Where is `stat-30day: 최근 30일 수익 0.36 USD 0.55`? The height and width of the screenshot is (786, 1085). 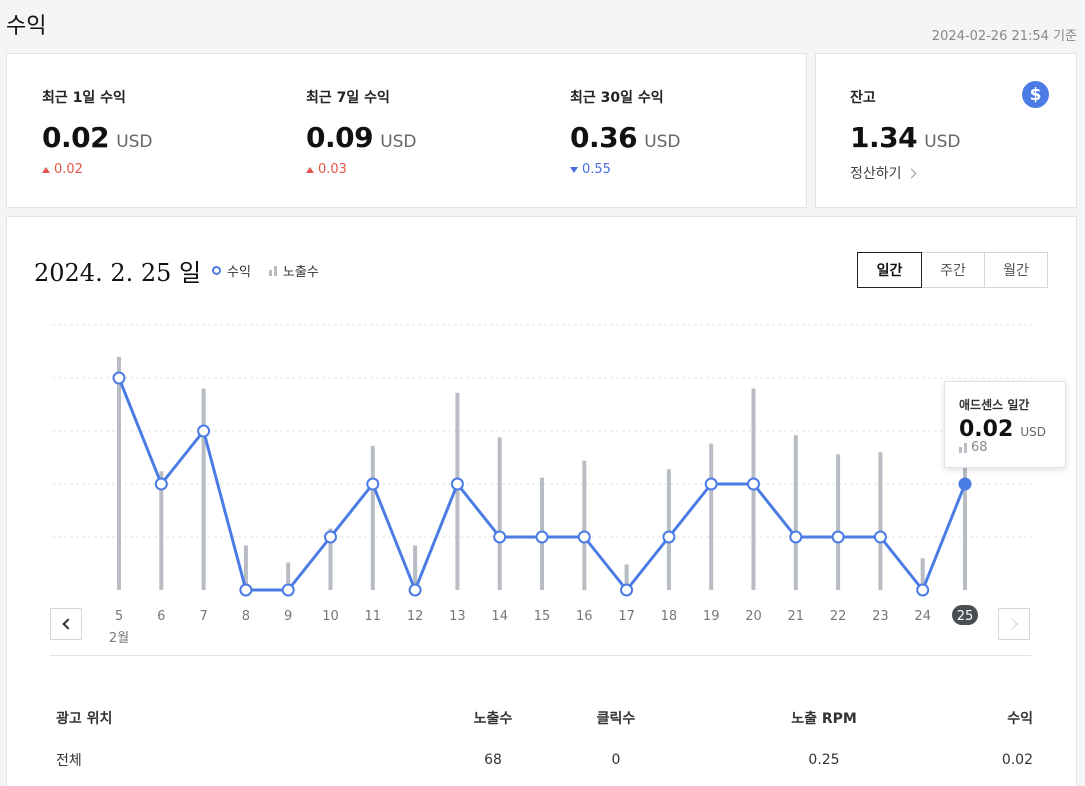
stat-30day: 최근 30일 수익 0.36 USD 0.55 is located at coordinates (625, 132).